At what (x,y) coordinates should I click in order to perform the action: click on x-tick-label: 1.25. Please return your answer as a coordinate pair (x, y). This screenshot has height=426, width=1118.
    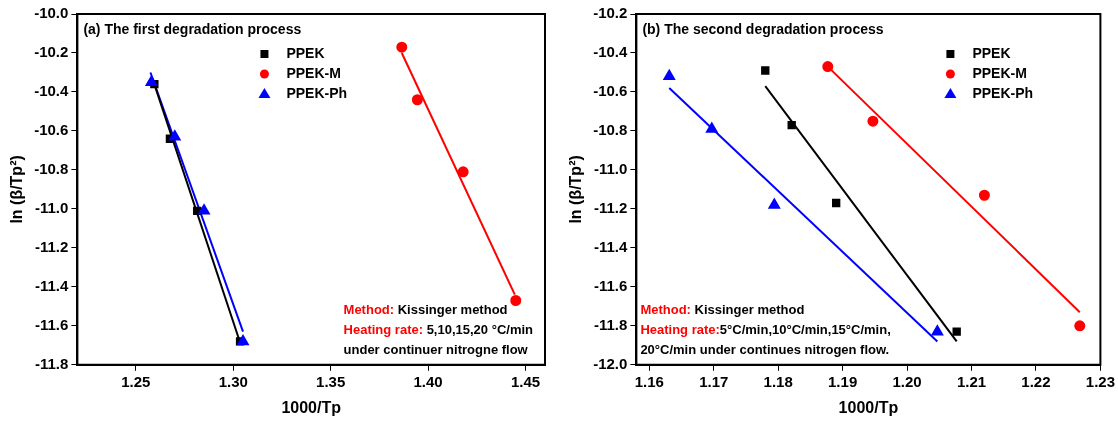
    Looking at the image, I should click on (136, 381).